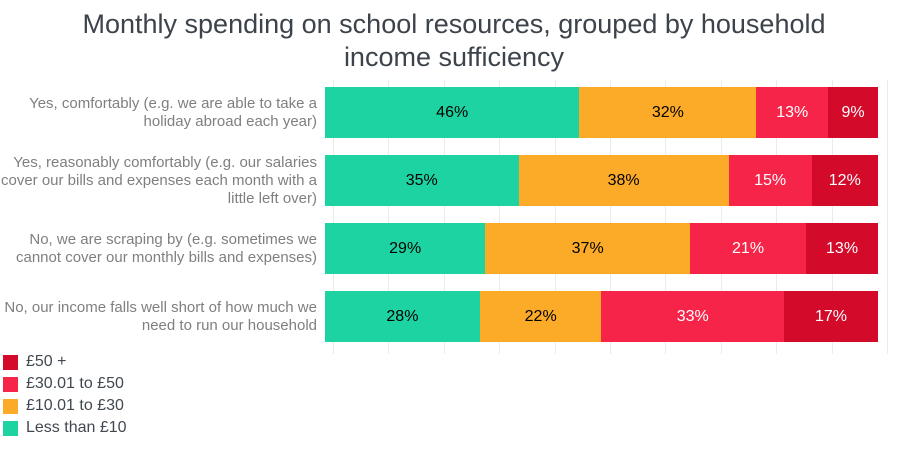  Describe the element at coordinates (455, 406) in the screenshot. I see `legend-item: £10.01 to £30` at that location.